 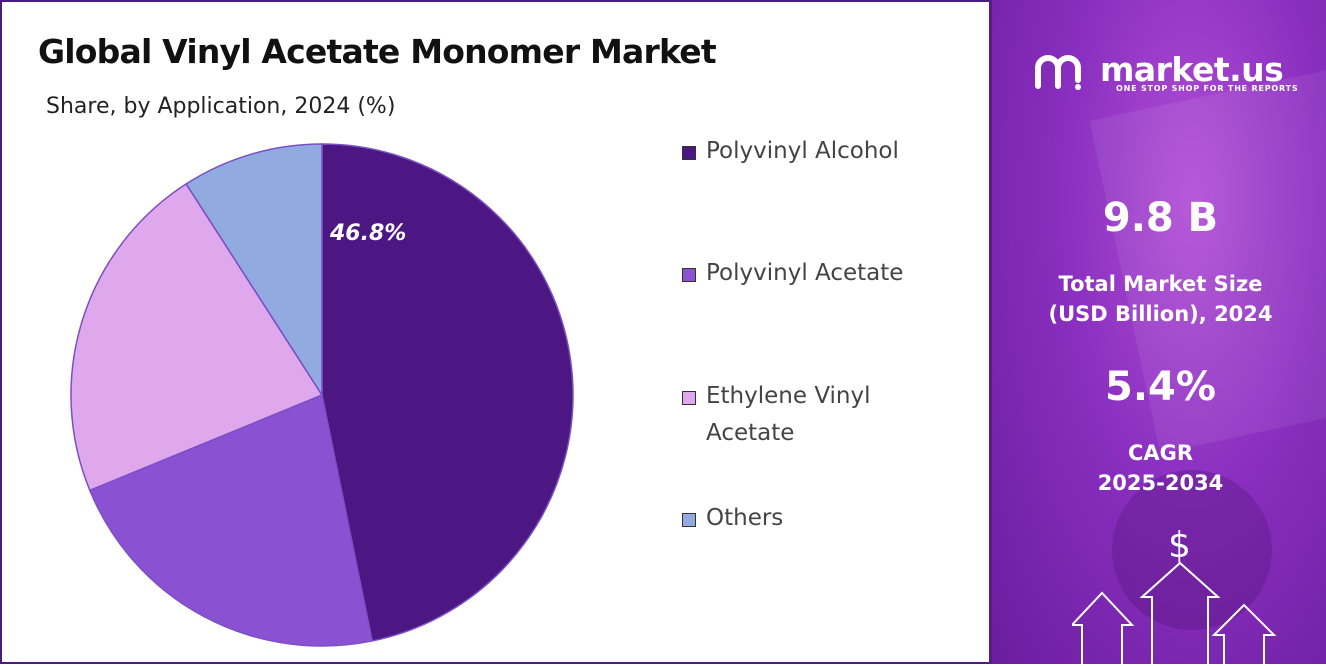 I want to click on market-size-value: 9.8 B, so click(x=1160, y=218).